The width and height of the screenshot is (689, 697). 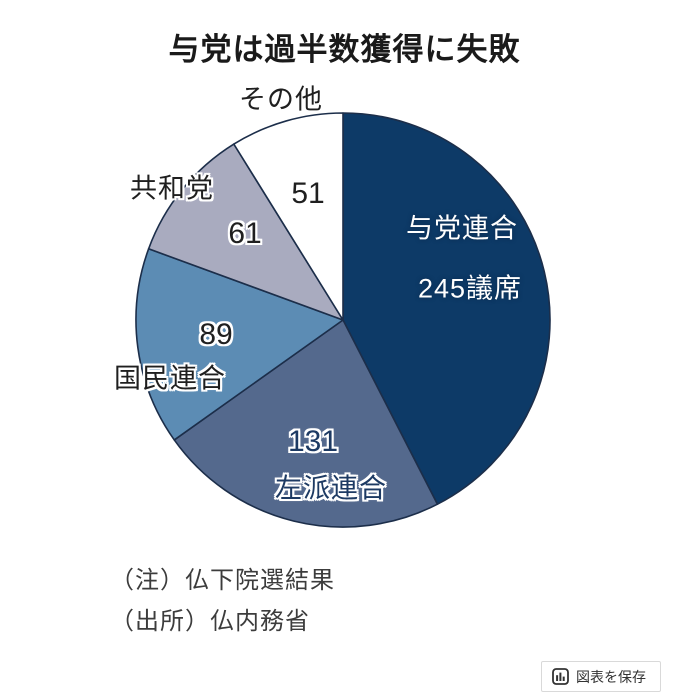 I want to click on save-chart-button: 図表を保存, so click(x=601, y=676).